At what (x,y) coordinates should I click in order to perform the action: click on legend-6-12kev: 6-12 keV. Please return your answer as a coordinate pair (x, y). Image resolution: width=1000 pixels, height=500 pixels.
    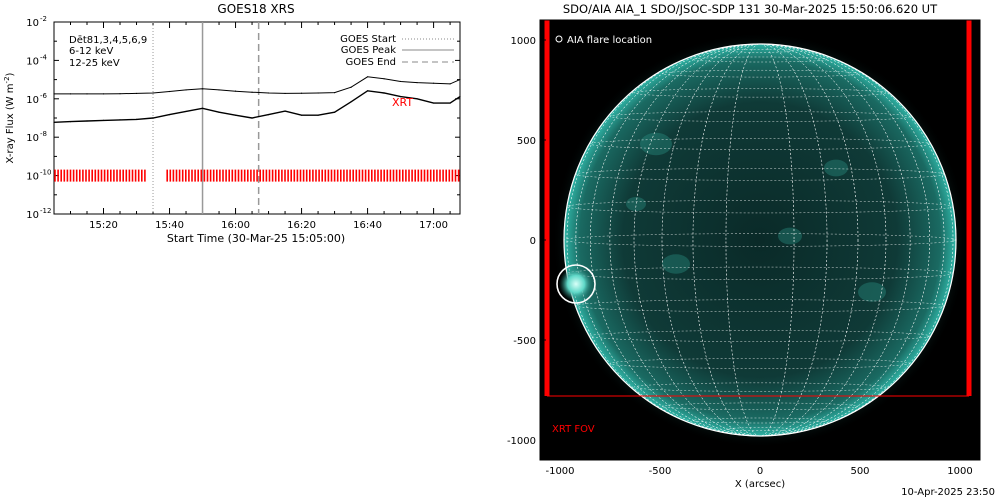
    Looking at the image, I should click on (91, 51).